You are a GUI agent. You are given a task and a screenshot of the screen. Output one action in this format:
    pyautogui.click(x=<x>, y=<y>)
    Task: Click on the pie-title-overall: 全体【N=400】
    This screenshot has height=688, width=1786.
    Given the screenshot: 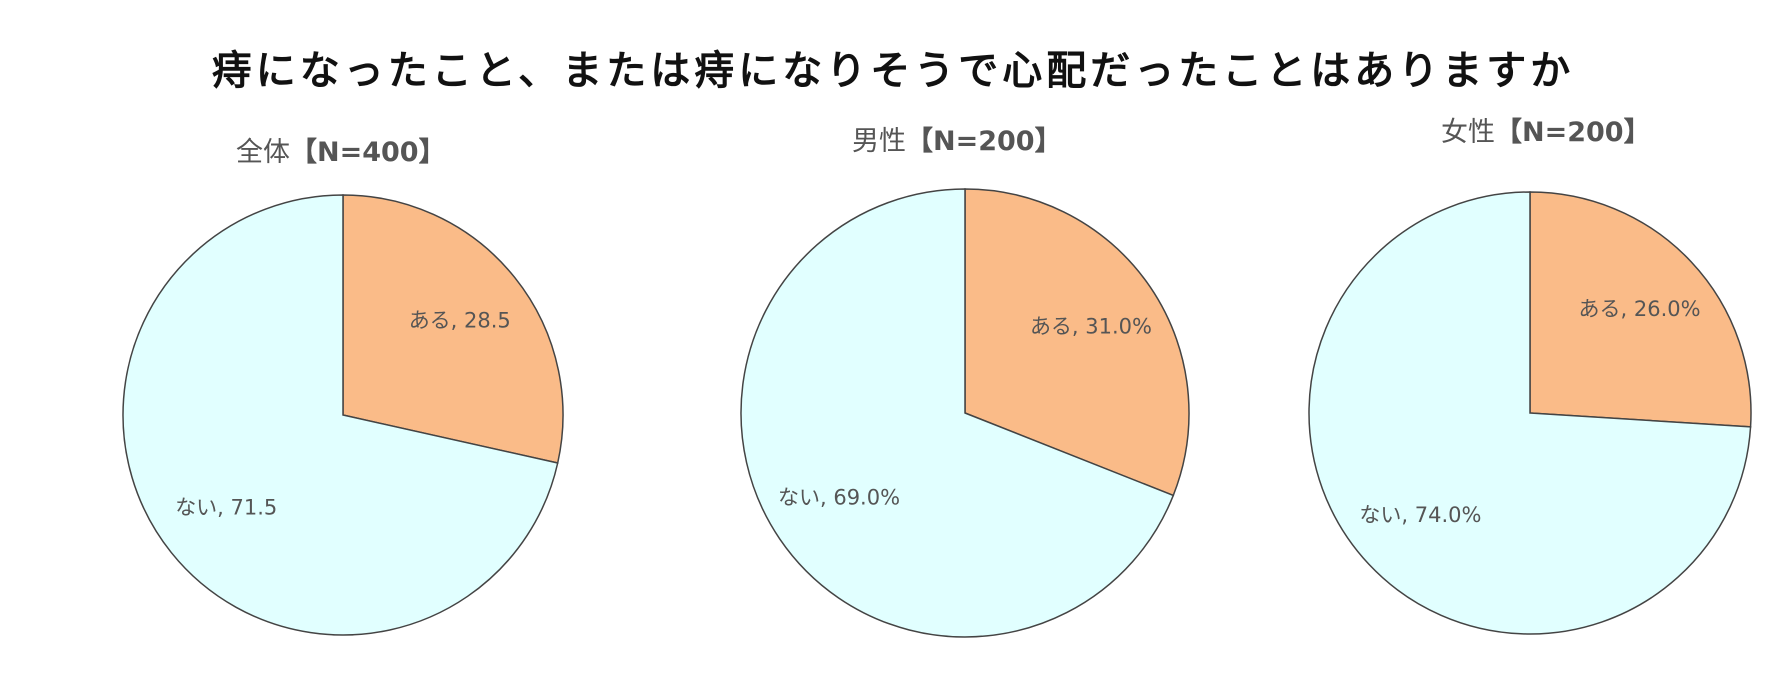 What is the action you would take?
    pyautogui.click(x=341, y=149)
    